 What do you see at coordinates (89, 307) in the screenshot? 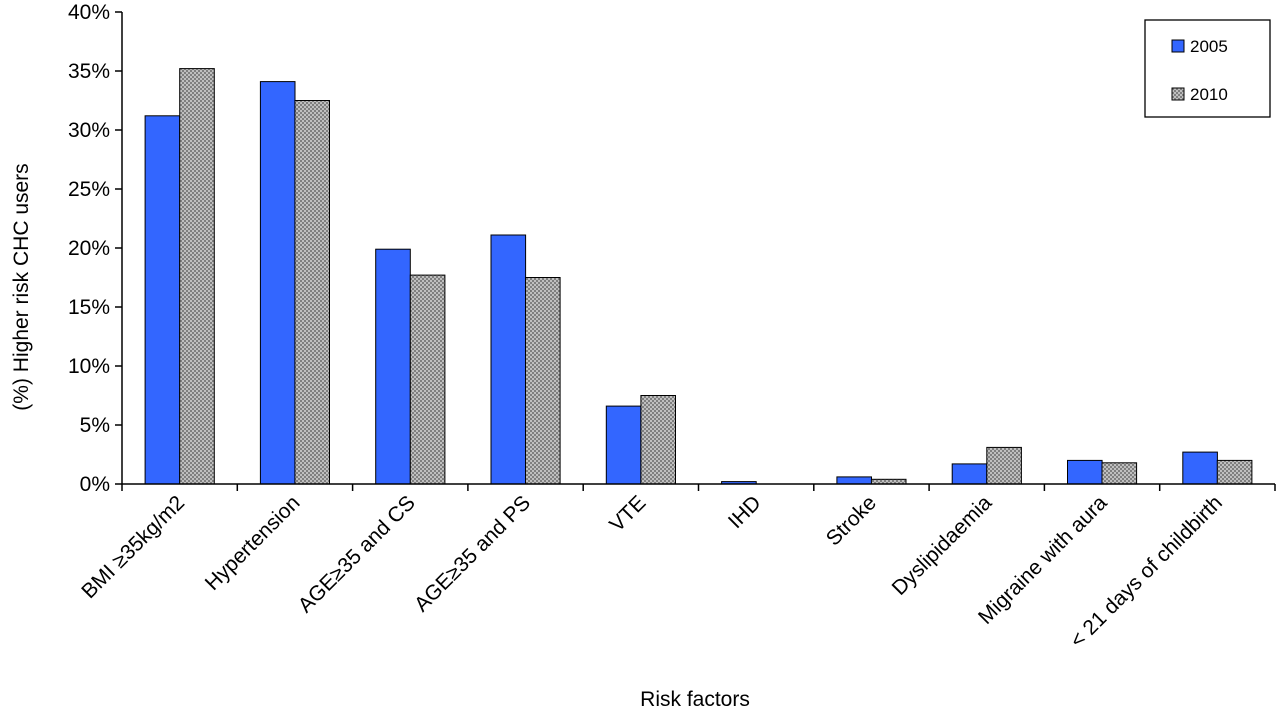
I see `y-tick-label: 15%` at bounding box center [89, 307].